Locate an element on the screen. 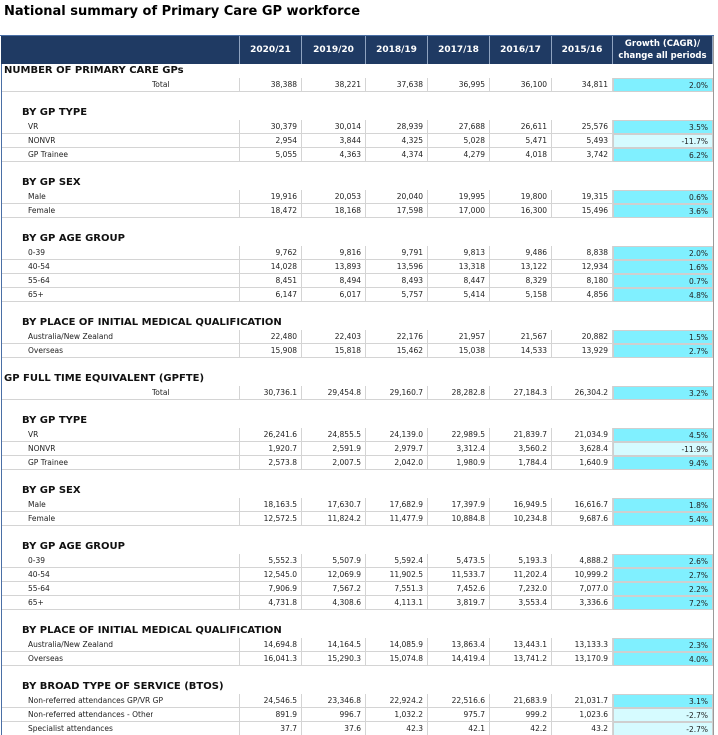 The width and height of the screenshot is (718, 735). value-cell: 38,388 is located at coordinates (271, 85).